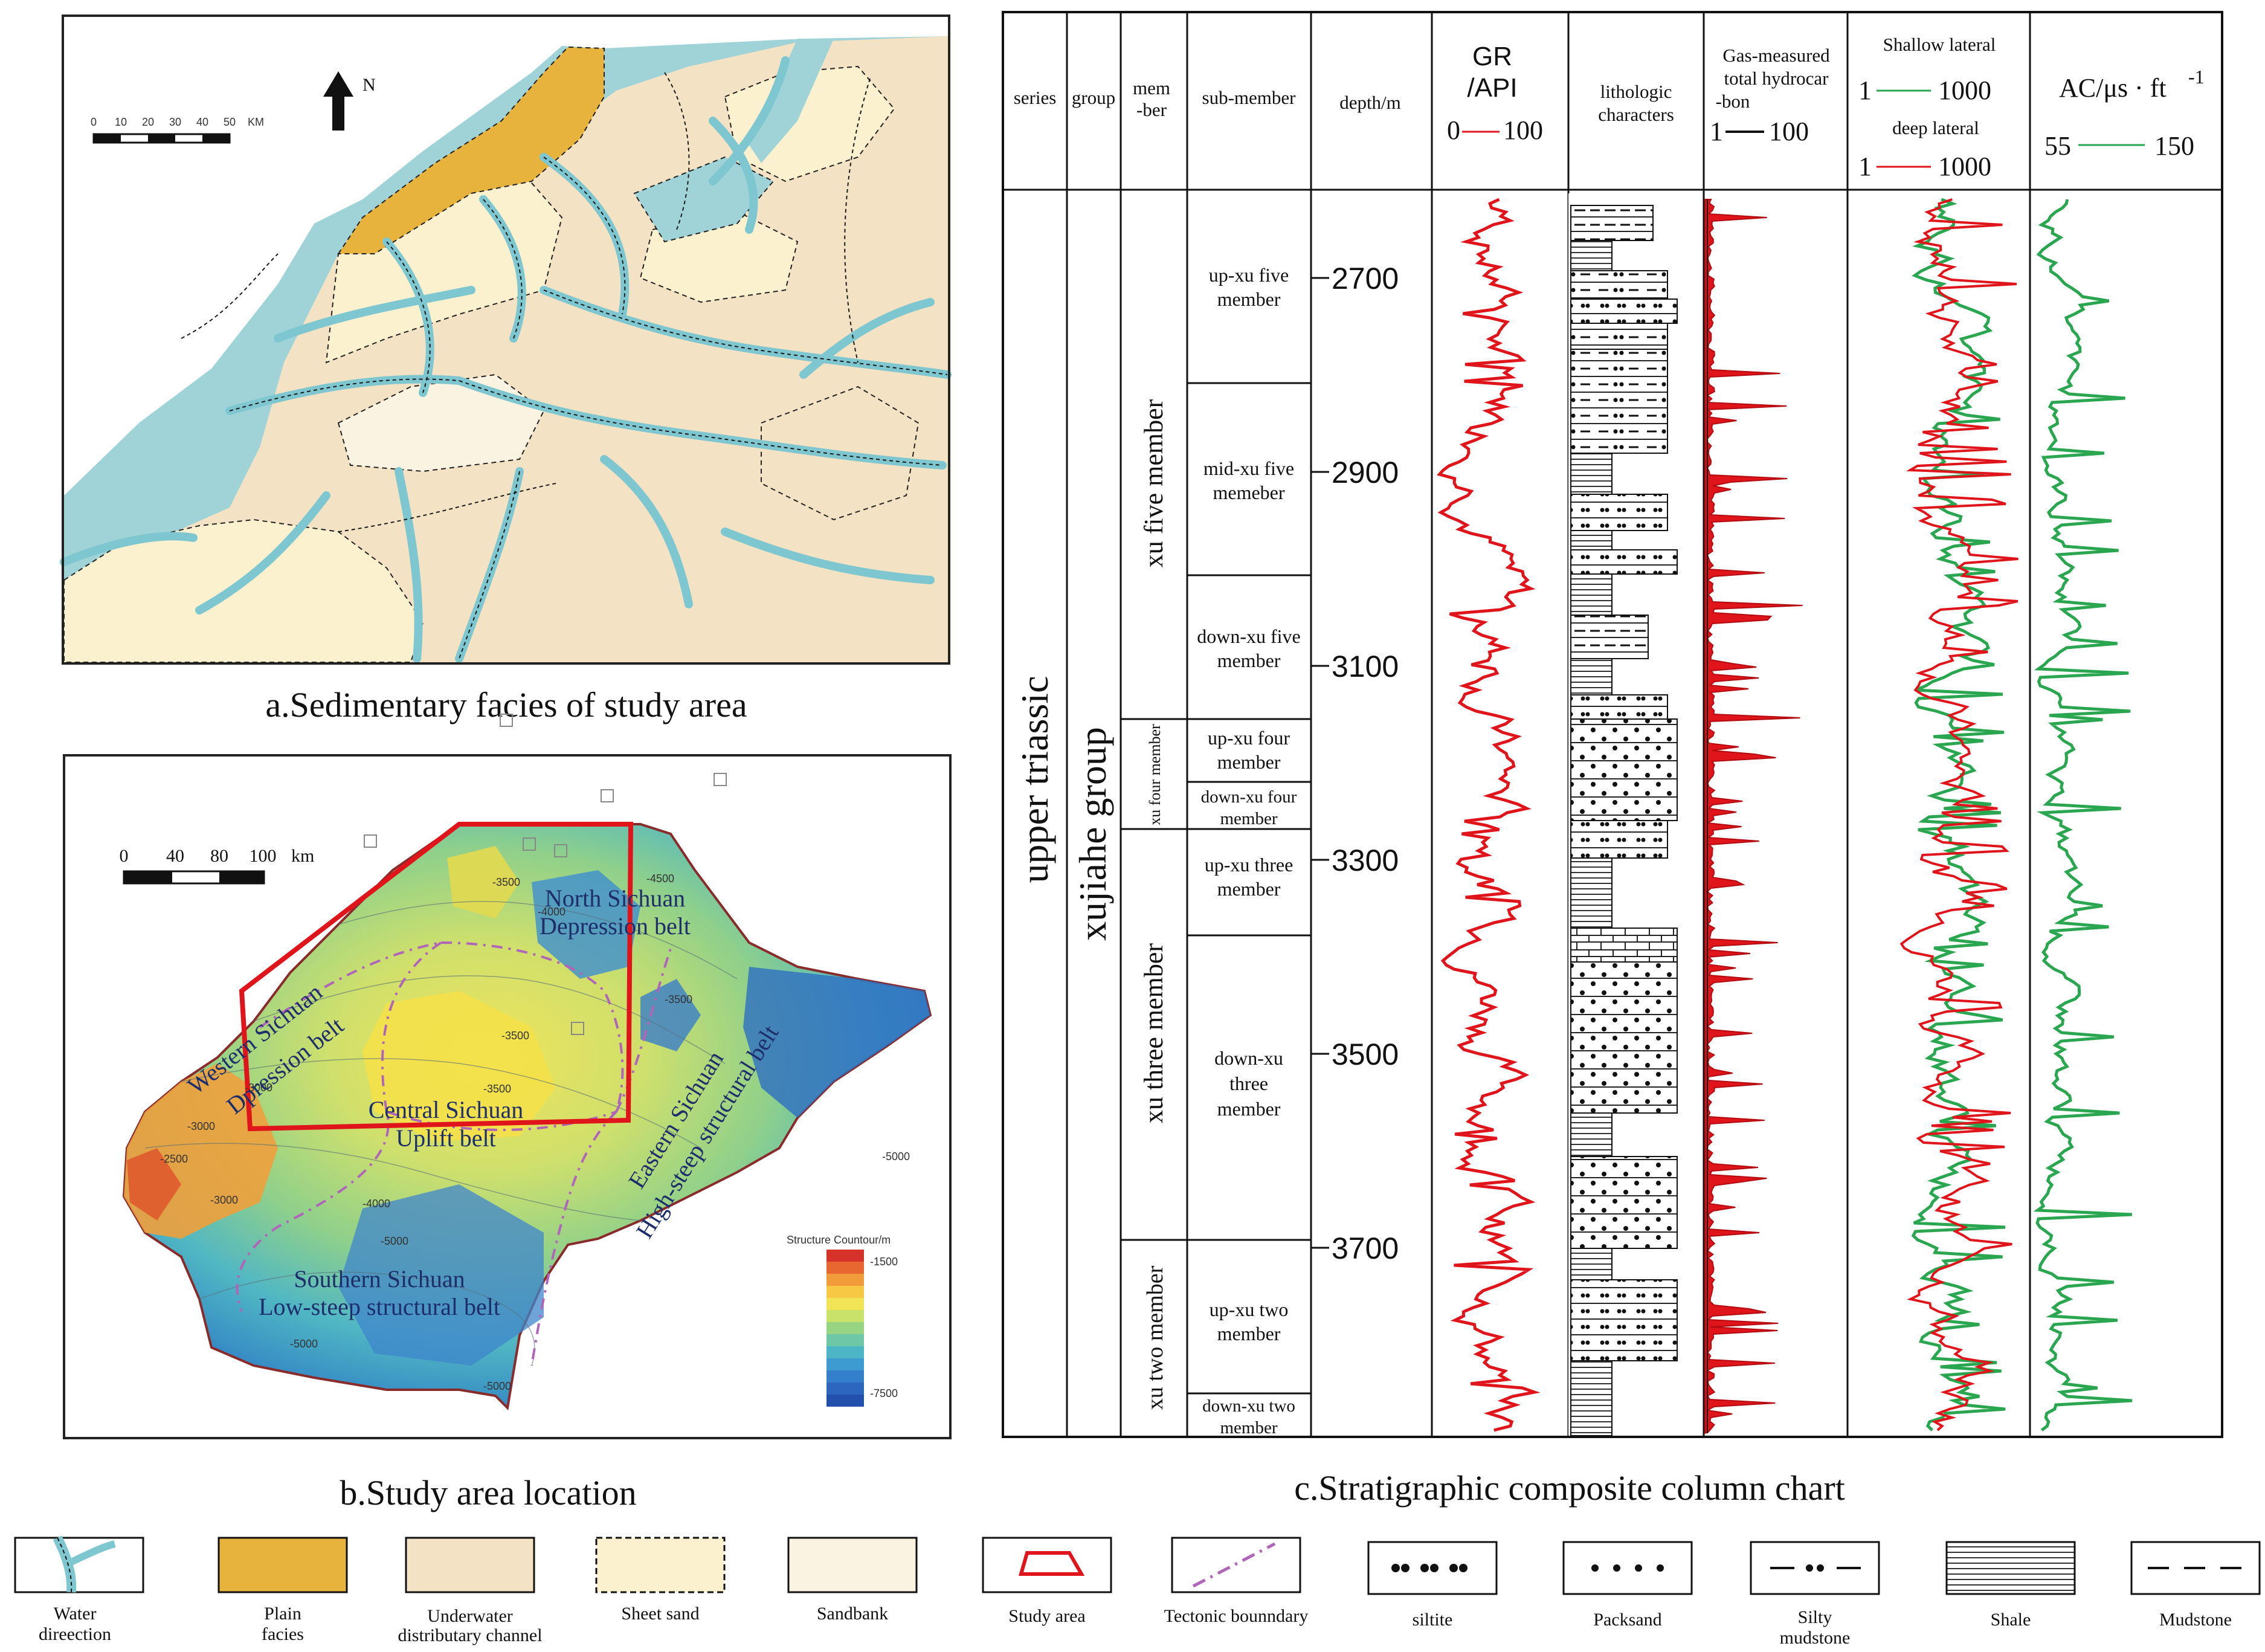 This screenshot has height=1652, width=2265. What do you see at coordinates (379, 1306) in the screenshot?
I see `region-label: Low-steep structural belt` at bounding box center [379, 1306].